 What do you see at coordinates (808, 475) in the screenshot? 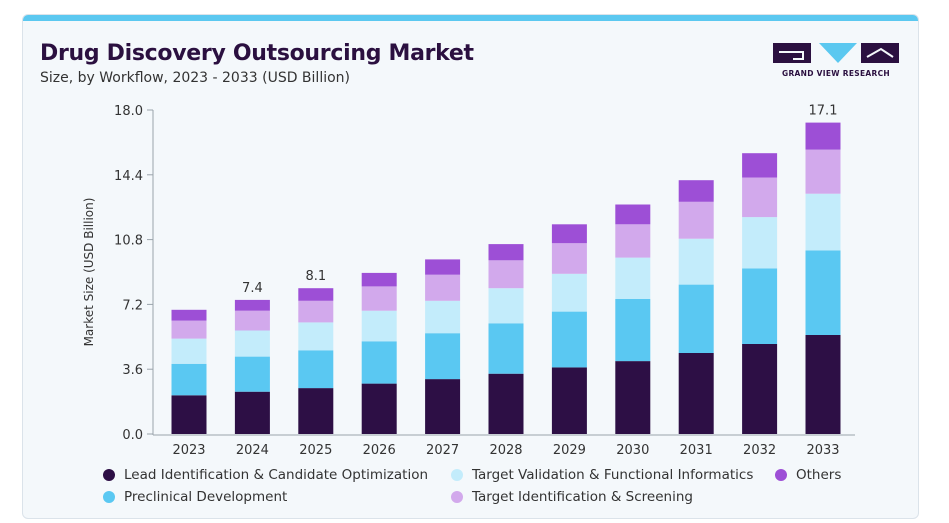
I see `legend-item: Others` at bounding box center [808, 475].